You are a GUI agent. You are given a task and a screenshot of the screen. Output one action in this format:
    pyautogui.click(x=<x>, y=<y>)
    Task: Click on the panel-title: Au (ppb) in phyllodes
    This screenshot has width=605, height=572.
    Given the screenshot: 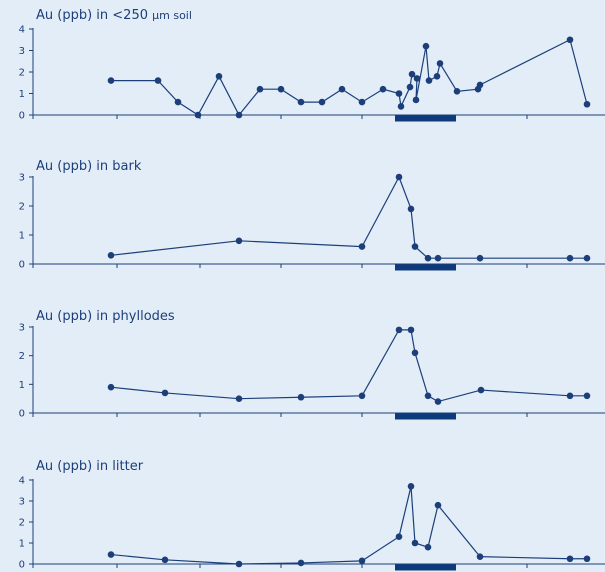 What is the action you would take?
    pyautogui.click(x=105, y=316)
    